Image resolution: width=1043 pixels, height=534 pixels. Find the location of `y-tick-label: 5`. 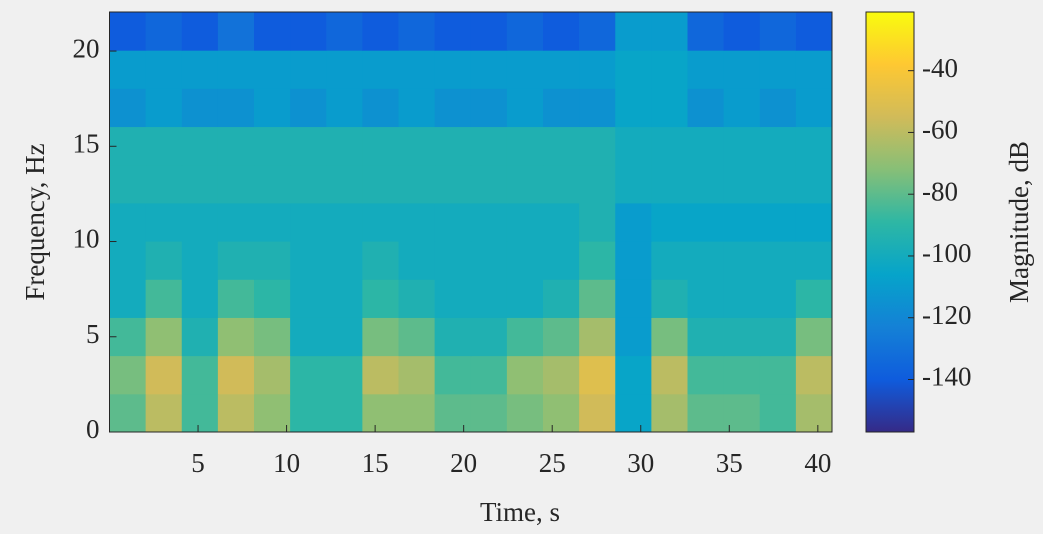

y-tick-label: 5 is located at coordinates (93, 334).